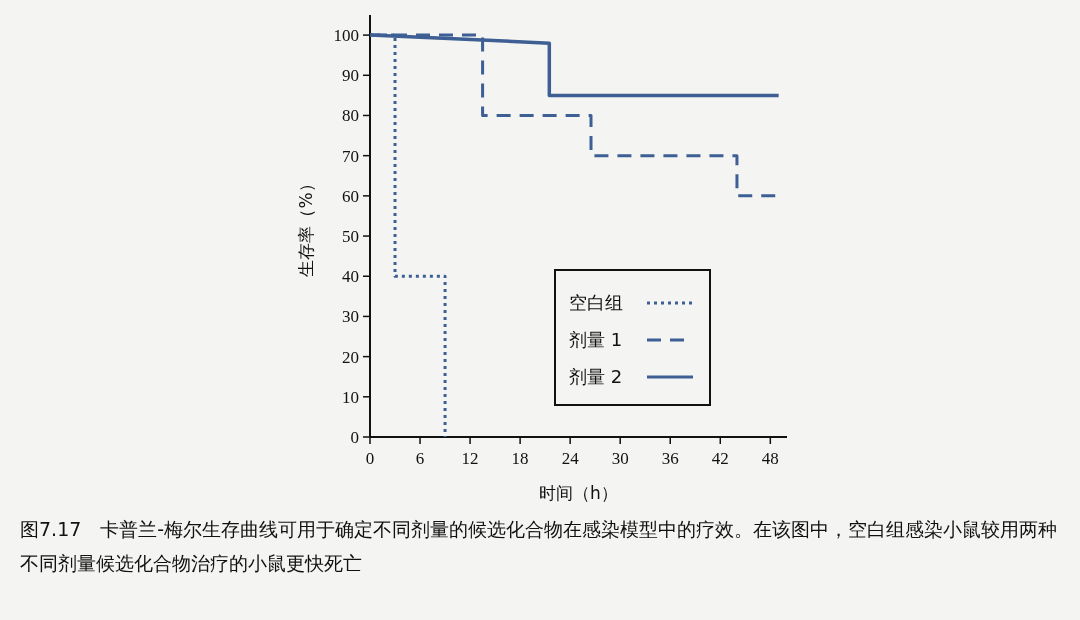 This screenshot has height=620, width=1080. Describe the element at coordinates (306, 226) in the screenshot. I see `y-axis-title: 生存率（%）` at that location.